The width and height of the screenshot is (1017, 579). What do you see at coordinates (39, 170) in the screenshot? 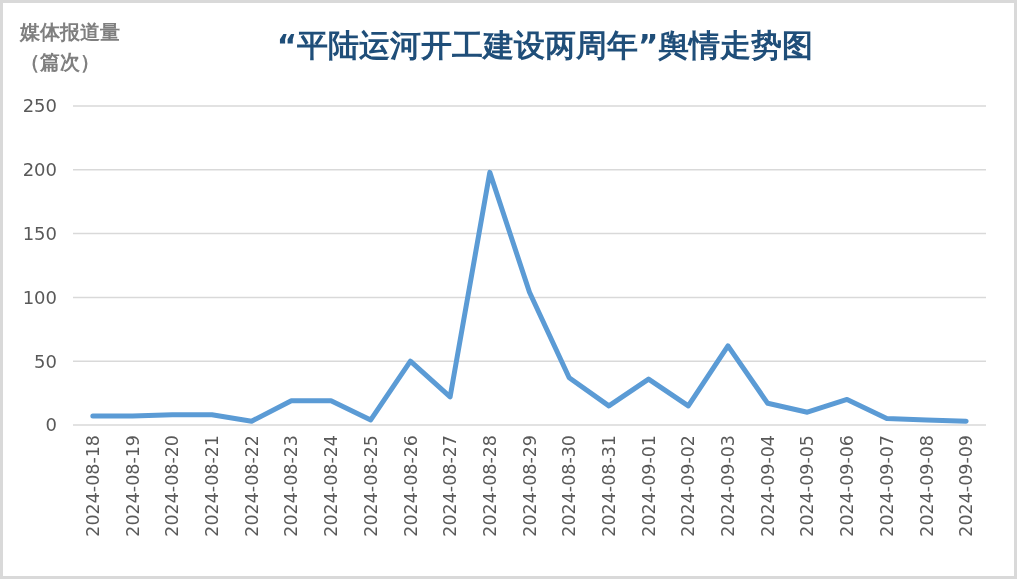
I see `y-tick-label: 200` at bounding box center [39, 170].